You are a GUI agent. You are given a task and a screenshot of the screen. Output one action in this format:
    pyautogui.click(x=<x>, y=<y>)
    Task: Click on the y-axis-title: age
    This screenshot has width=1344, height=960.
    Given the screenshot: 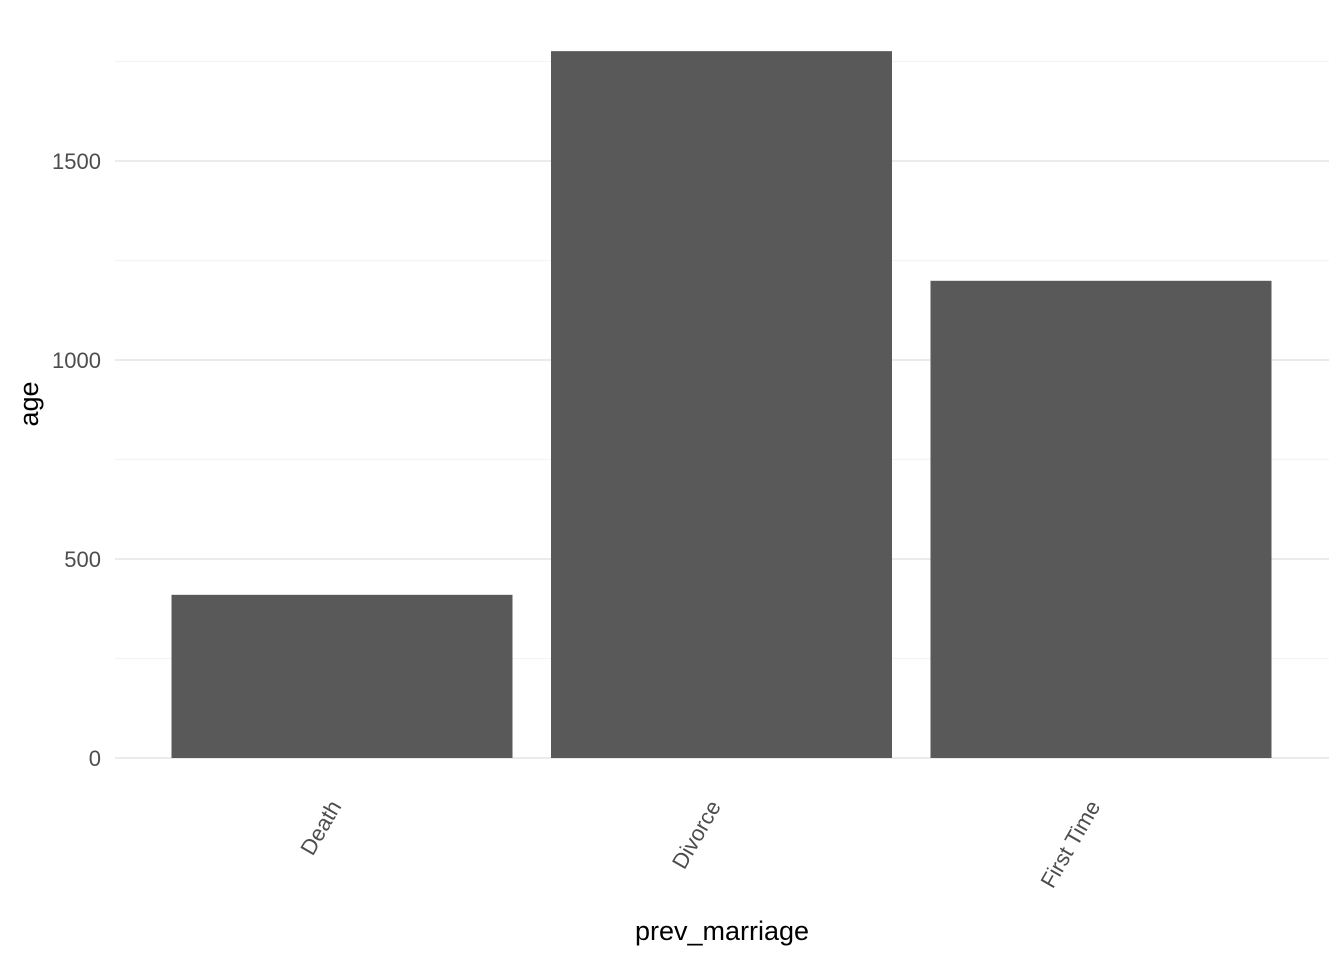 What is the action you would take?
    pyautogui.click(x=29, y=403)
    